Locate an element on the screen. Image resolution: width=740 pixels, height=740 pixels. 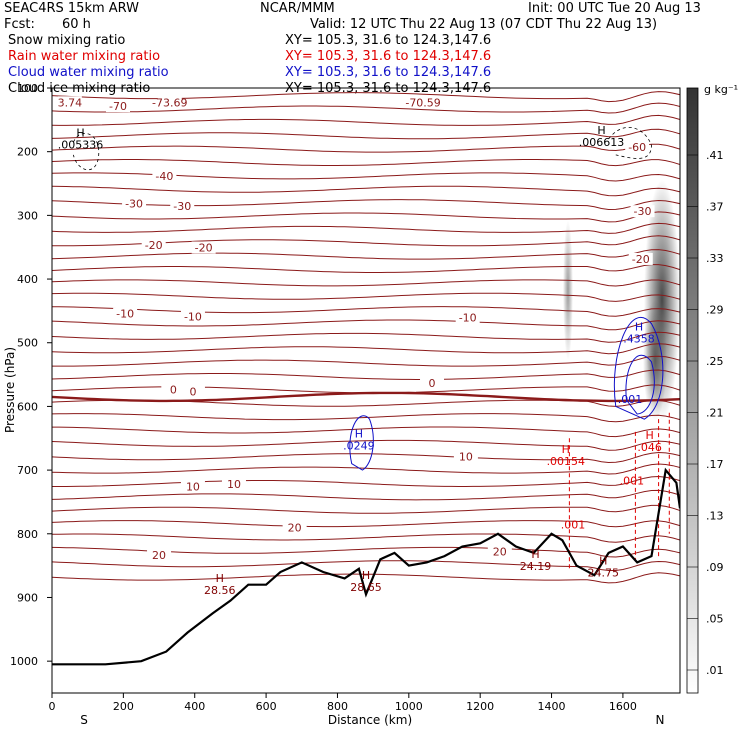
x-tick-label: 200 is located at coordinates (123, 706).